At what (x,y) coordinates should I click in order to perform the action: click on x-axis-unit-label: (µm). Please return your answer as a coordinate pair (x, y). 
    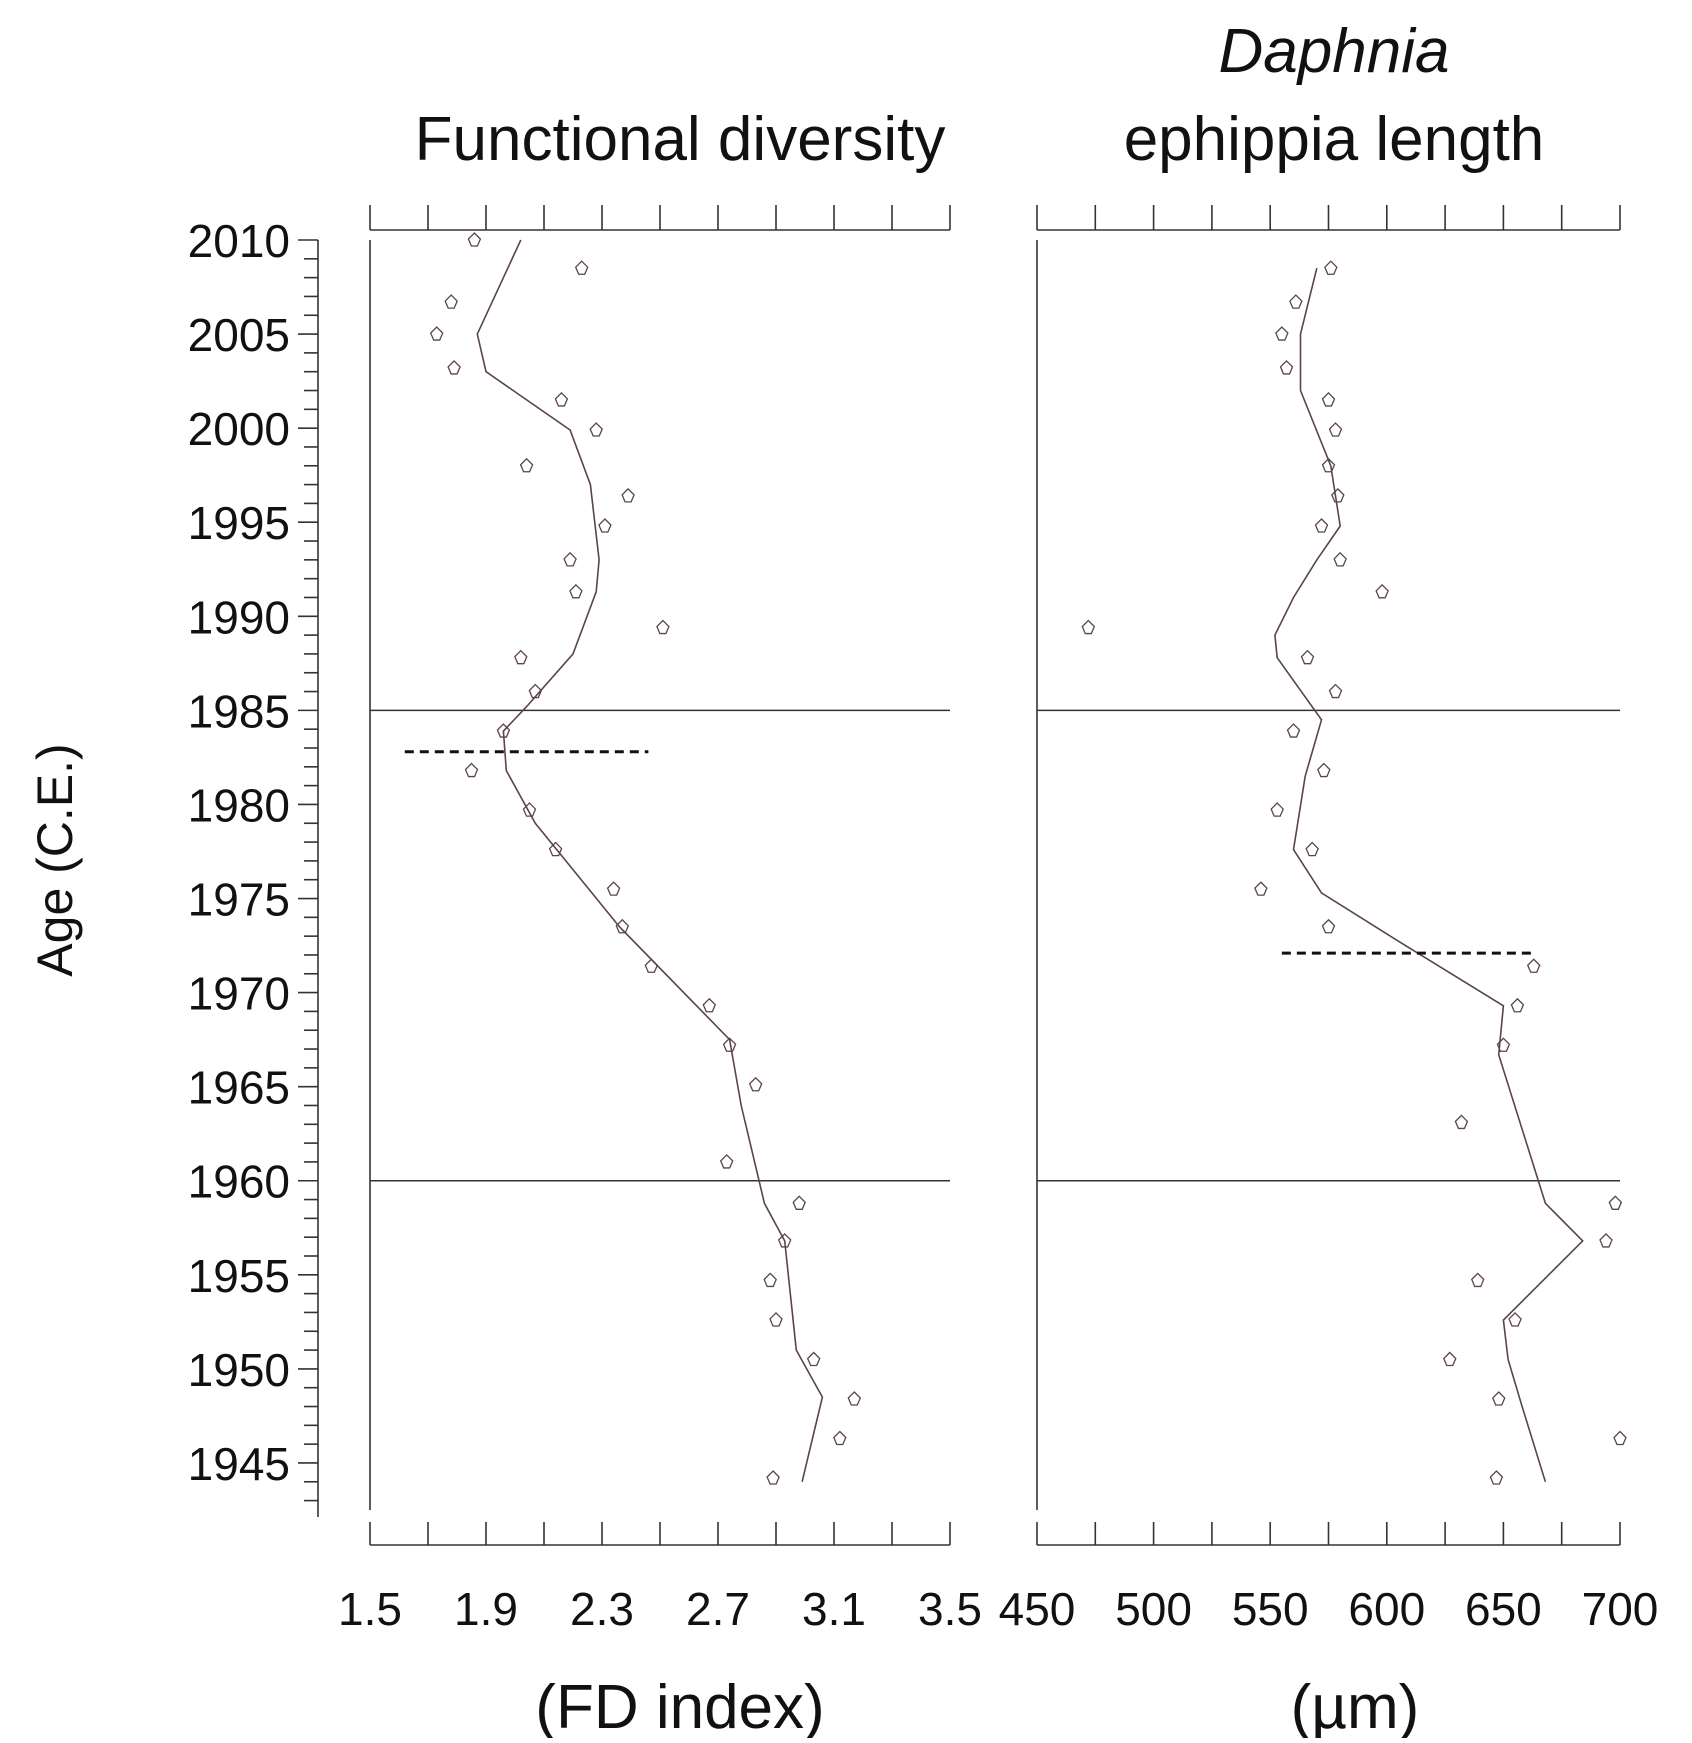
    Looking at the image, I should click on (1355, 1705).